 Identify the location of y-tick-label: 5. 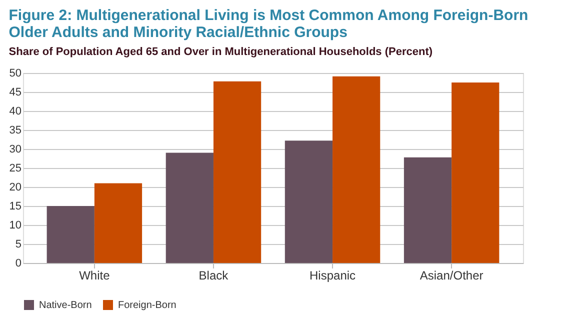
(18, 244).